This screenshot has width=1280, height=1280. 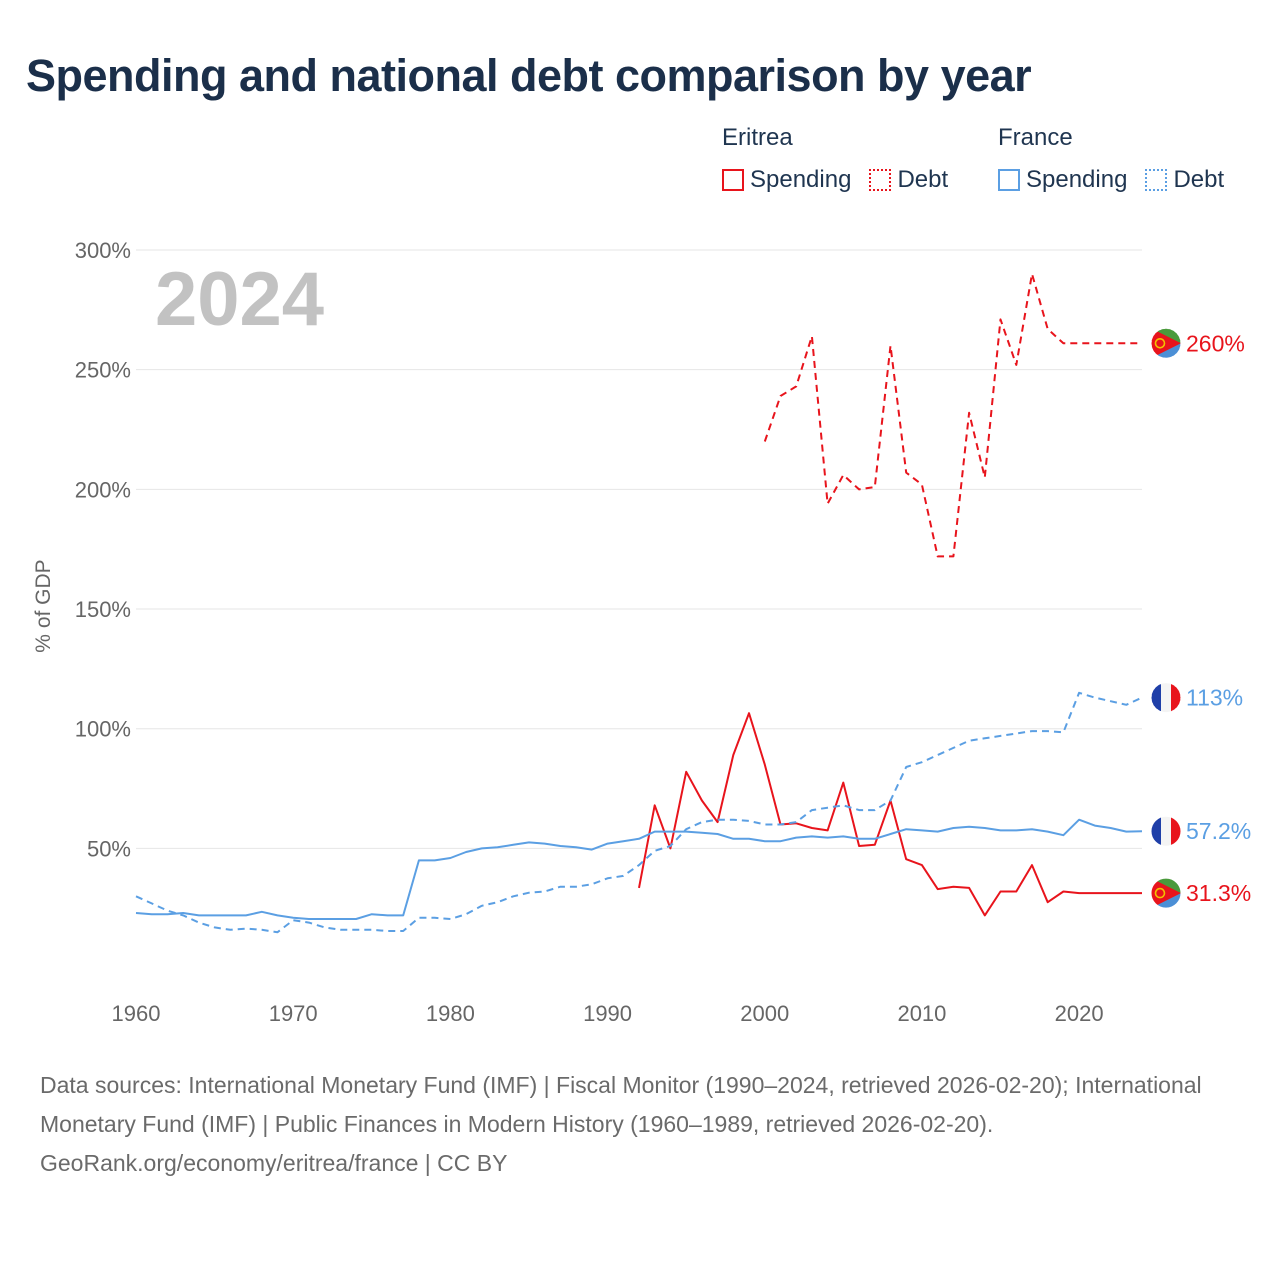 I want to click on y-tick-label: 150%, so click(x=103, y=609).